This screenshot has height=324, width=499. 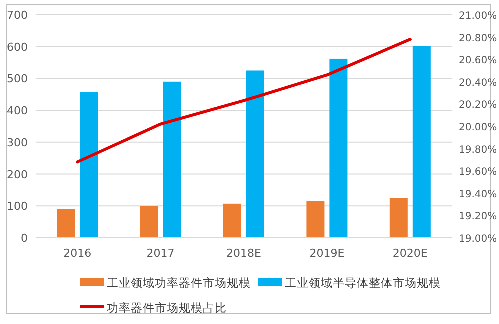 I want to click on y-tick-label: 400, so click(x=17, y=111).